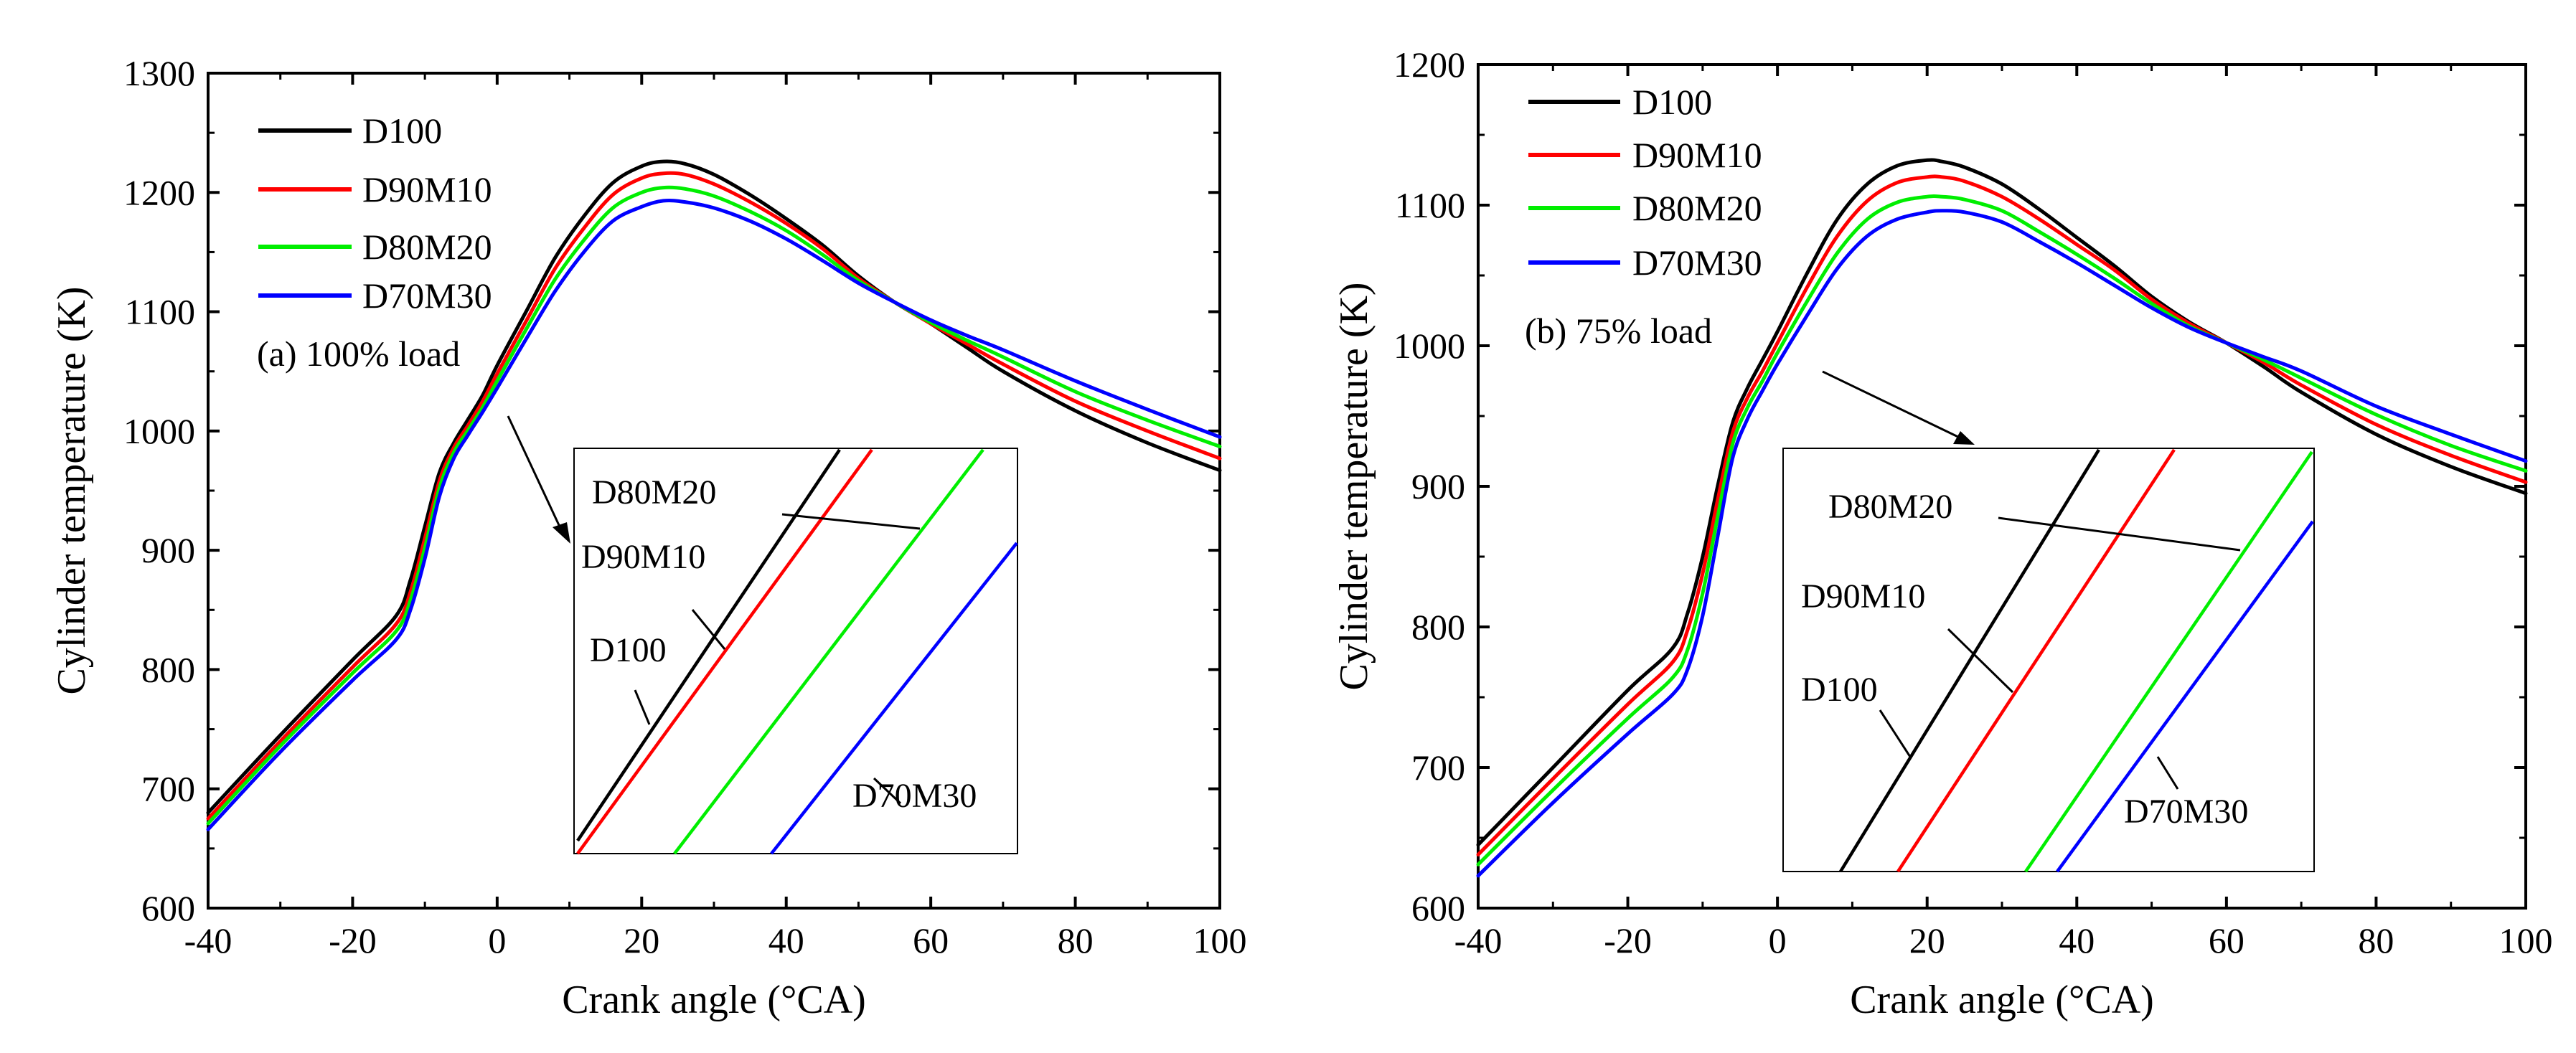  I want to click on inset-b: D80M20 D90M10 D100 D70M30, so click(2048, 660).